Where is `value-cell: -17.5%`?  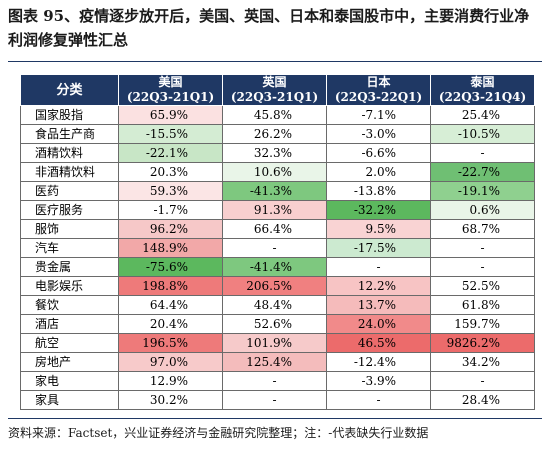 value-cell: -17.5% is located at coordinates (378, 248).